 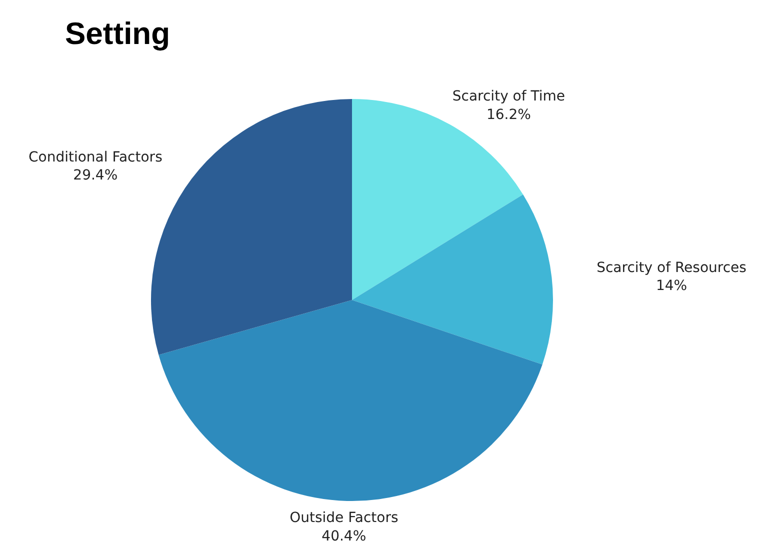 What do you see at coordinates (95, 157) in the screenshot?
I see `slice-label: Conditional Factors` at bounding box center [95, 157].